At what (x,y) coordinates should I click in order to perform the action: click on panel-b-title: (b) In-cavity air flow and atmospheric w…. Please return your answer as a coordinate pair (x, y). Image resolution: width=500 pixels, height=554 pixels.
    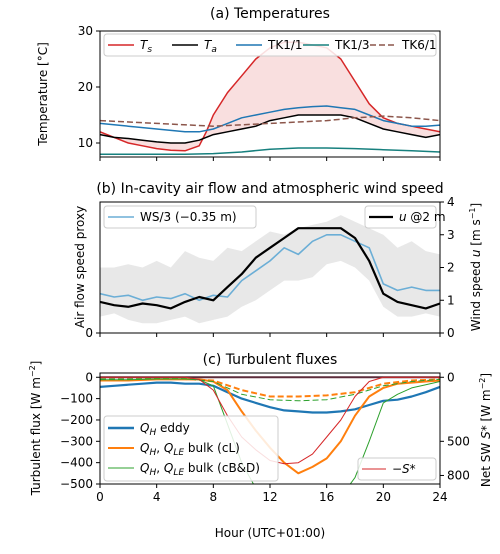
    Looking at the image, I should click on (269, 189).